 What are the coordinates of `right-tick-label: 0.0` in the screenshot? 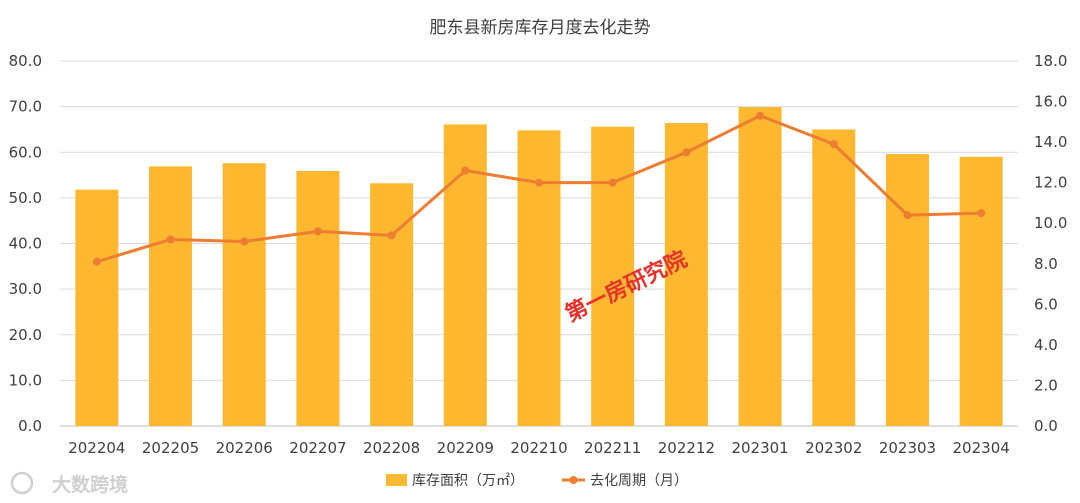 It's located at (1046, 426).